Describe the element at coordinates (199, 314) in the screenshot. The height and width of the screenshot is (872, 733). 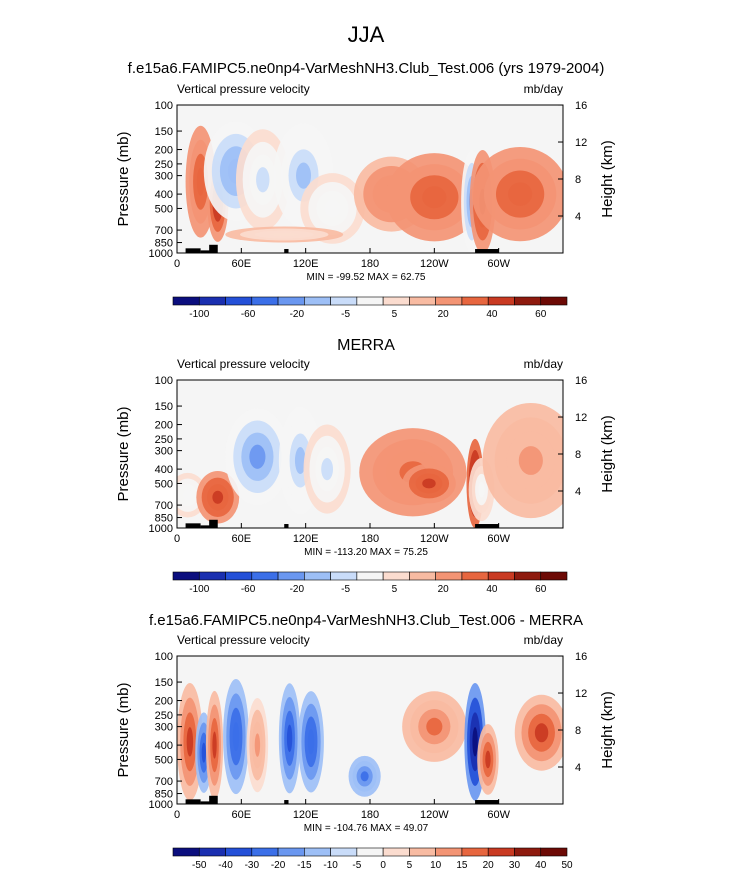
I see `colorbar-label: -100` at that location.